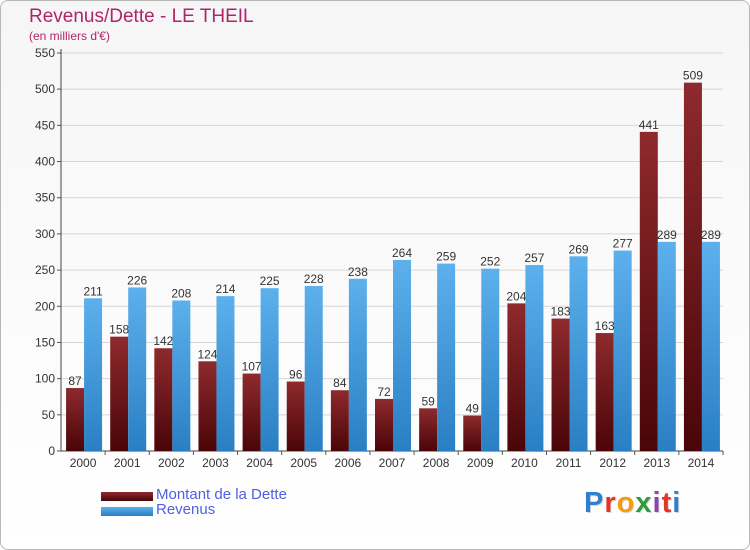 Image resolution: width=750 pixels, height=550 pixels. What do you see at coordinates (45, 342) in the screenshot?
I see `y-tick-label: 150` at bounding box center [45, 342].